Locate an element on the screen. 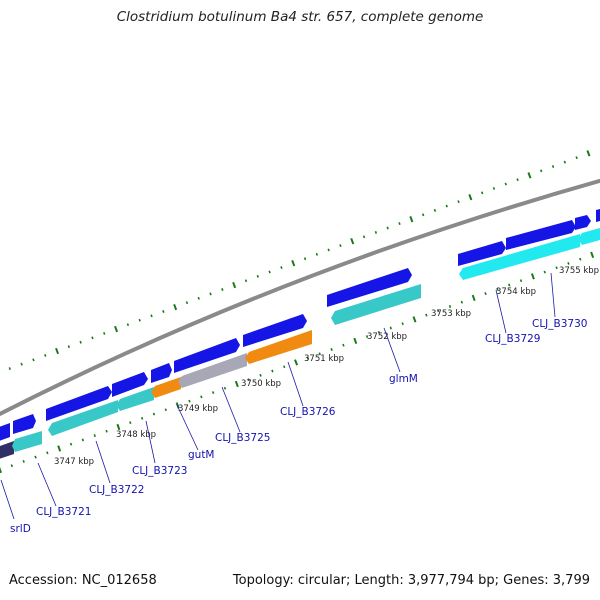  scale-tick-label: 3755 kbp is located at coordinates (579, 271).